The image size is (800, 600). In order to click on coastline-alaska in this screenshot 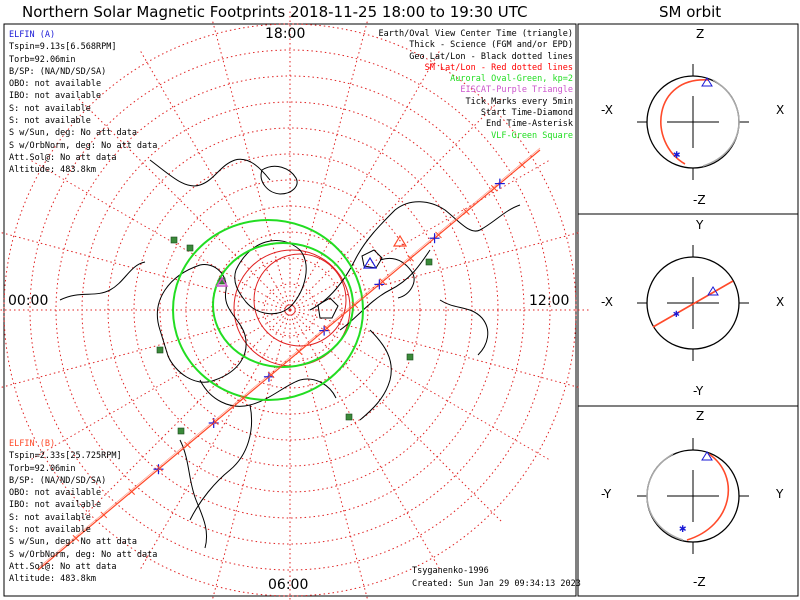, I will do `click(221, 462)`.